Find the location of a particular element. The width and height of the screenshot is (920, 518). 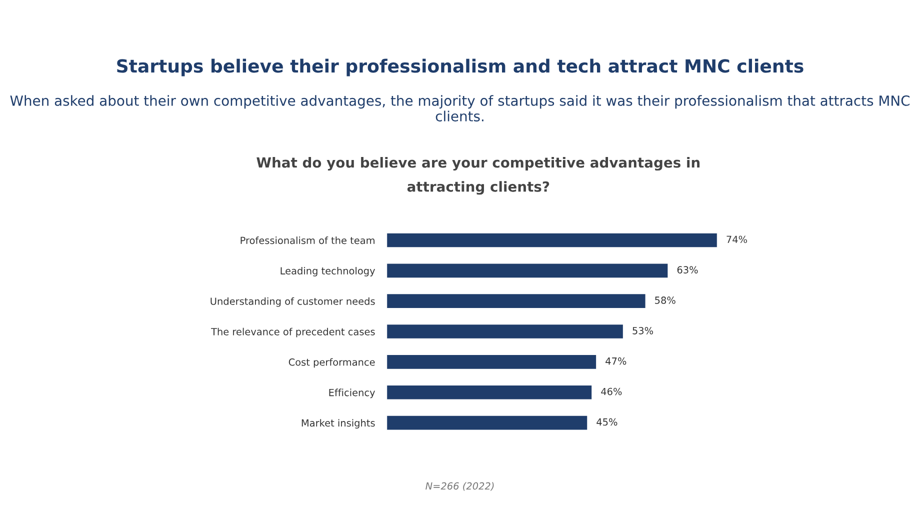

y-tick-label: Cost performance is located at coordinates (331, 363).